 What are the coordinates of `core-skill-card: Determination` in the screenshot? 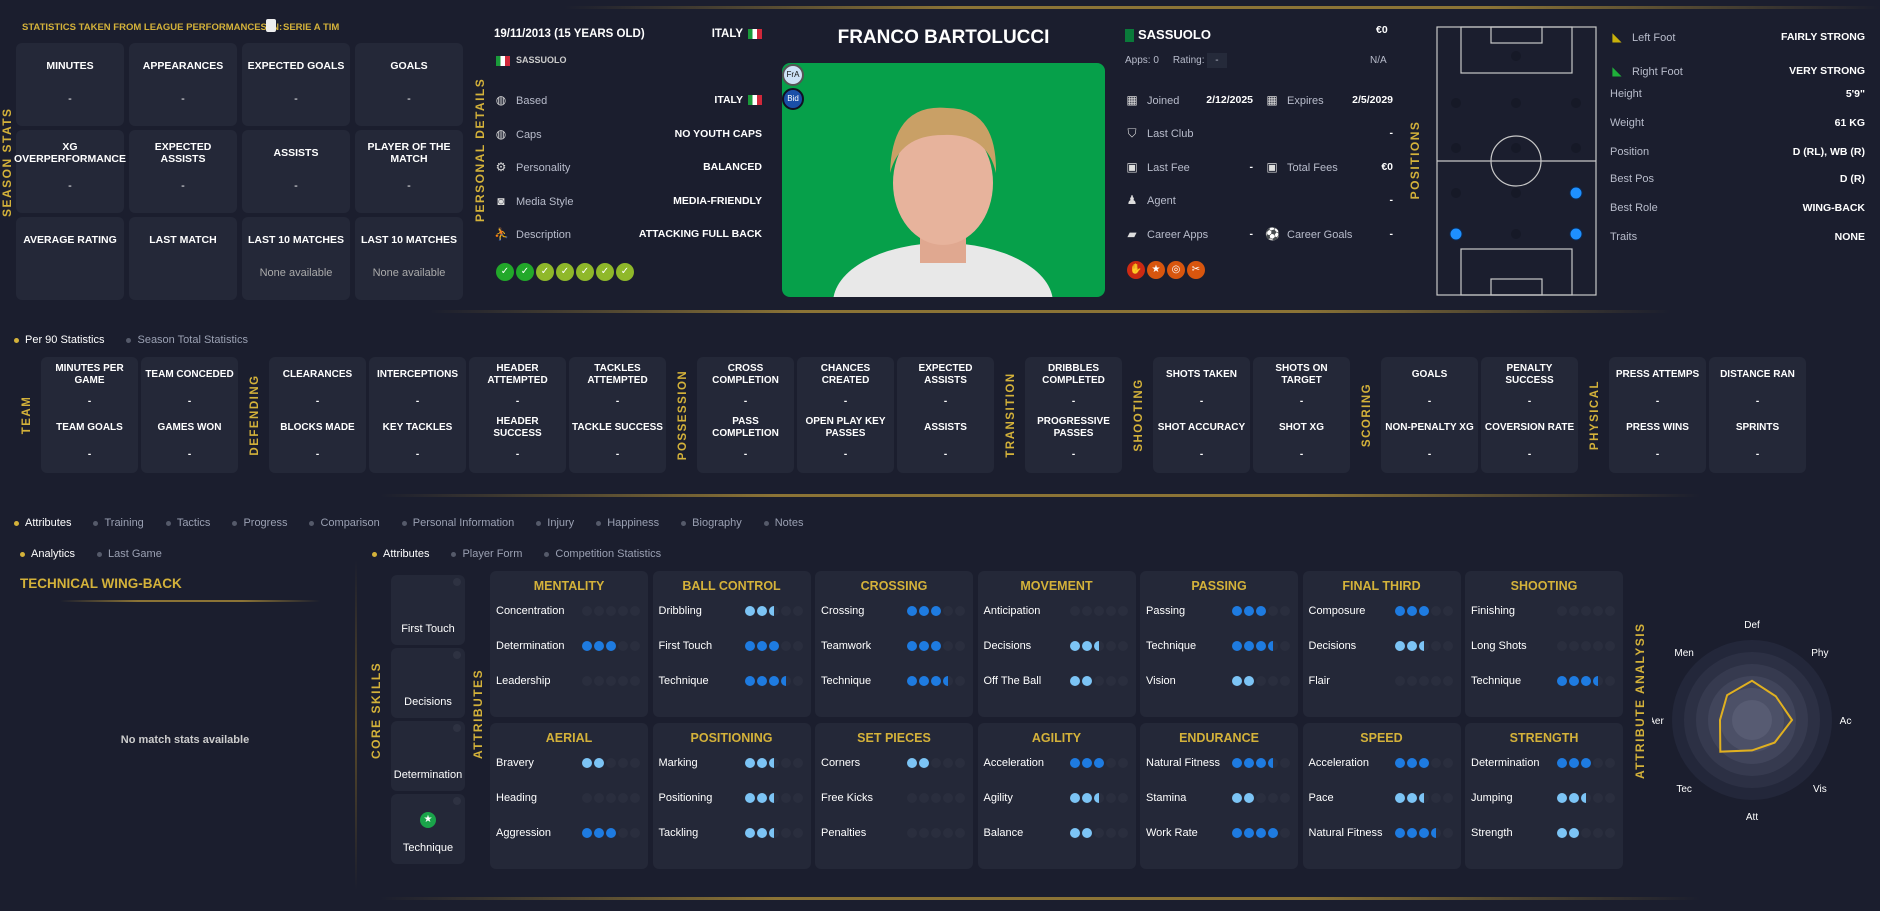 It's located at (428, 756).